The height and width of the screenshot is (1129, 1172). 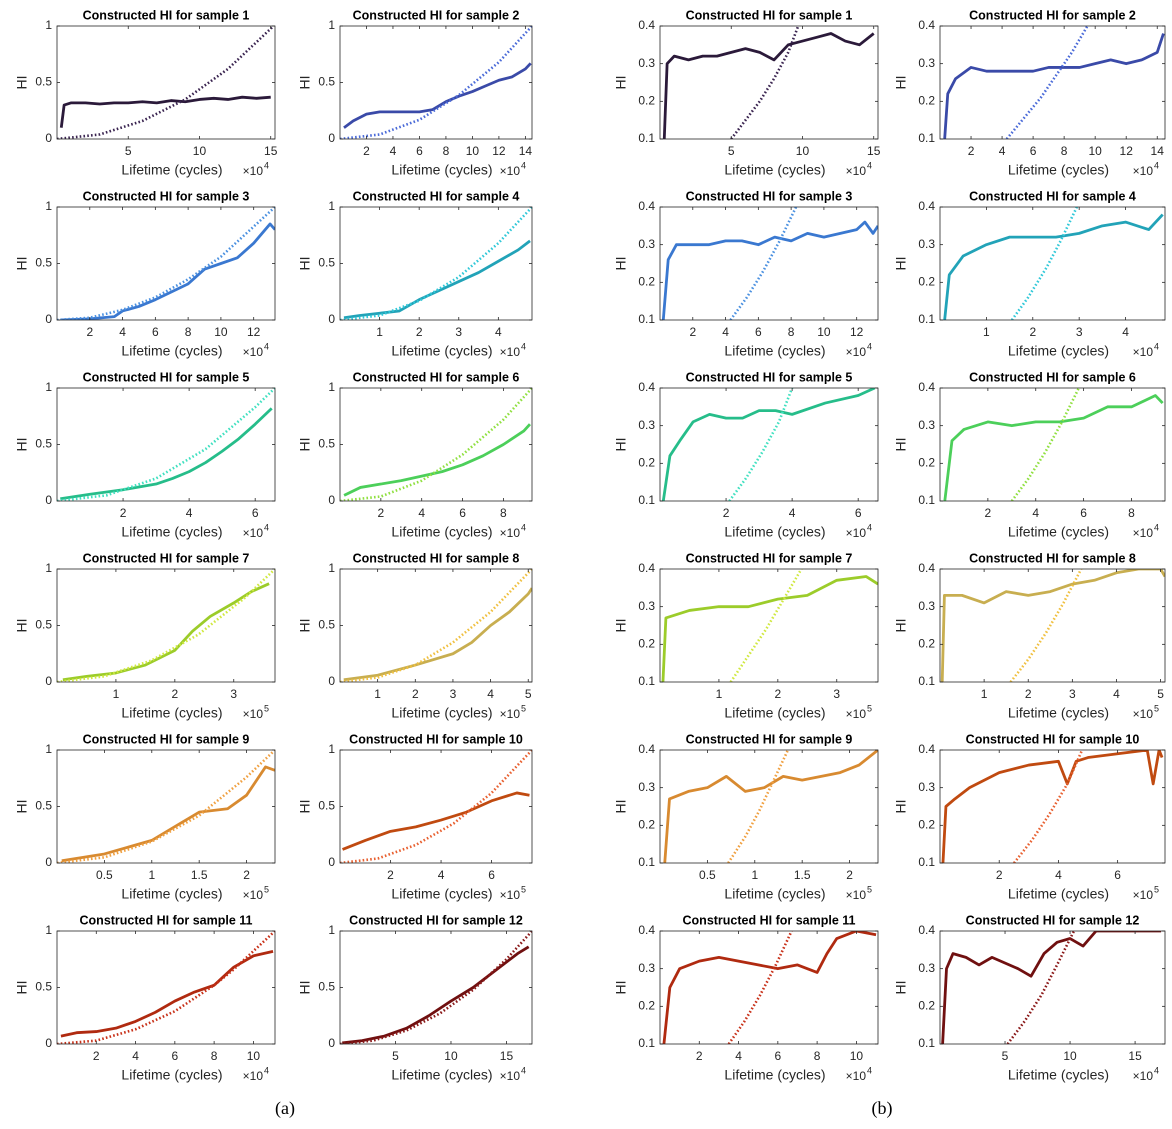 What do you see at coordinates (1052, 377) in the screenshot?
I see `chart-title: Constructed HI for sample 6` at bounding box center [1052, 377].